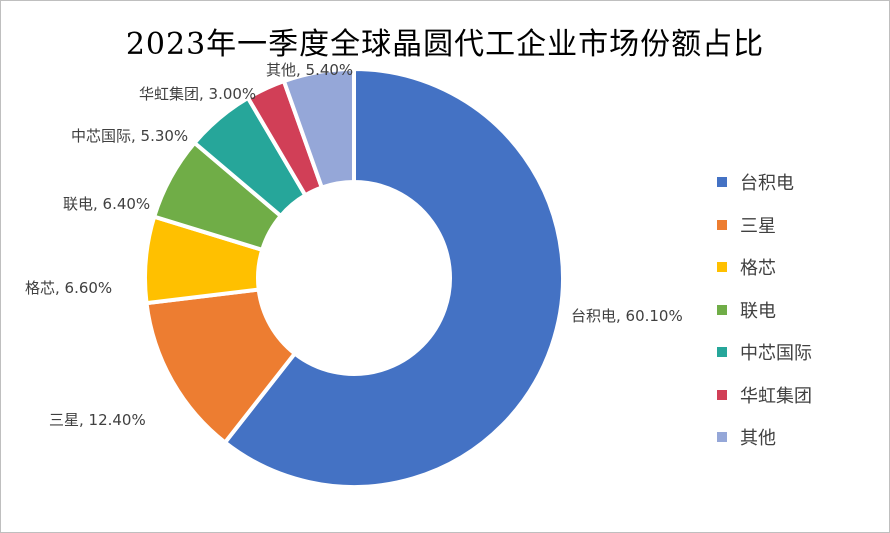 This screenshot has height=533, width=890. What do you see at coordinates (318, 128) in the screenshot?
I see `donut-slice` at bounding box center [318, 128].